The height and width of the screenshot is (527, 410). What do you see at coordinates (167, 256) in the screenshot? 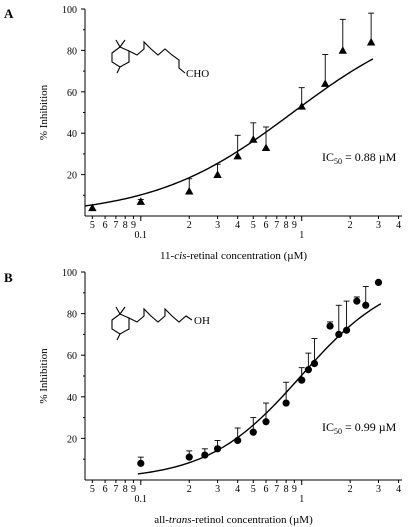
I see `x-axis-label-part: 11-` at bounding box center [167, 256].